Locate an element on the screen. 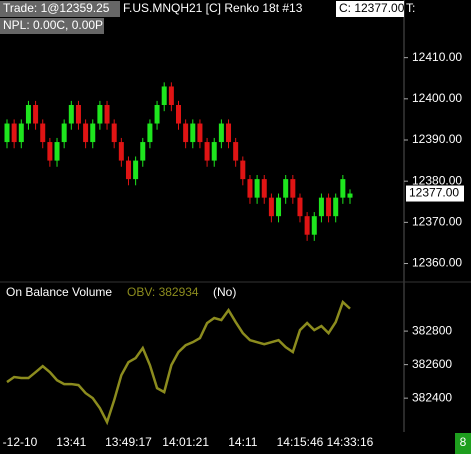 The width and height of the screenshot is (471, 454). npl-text: NPL: 0.00C, 0.00P is located at coordinates (53, 25).